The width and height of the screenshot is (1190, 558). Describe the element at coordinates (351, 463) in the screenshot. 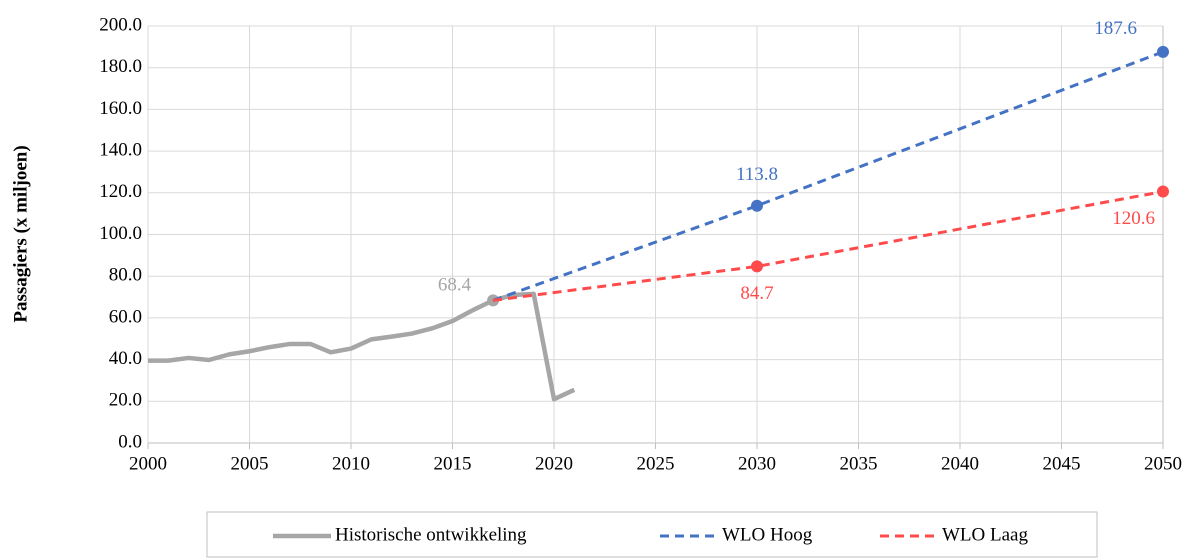

I see `x-tick-label: 2010` at that location.